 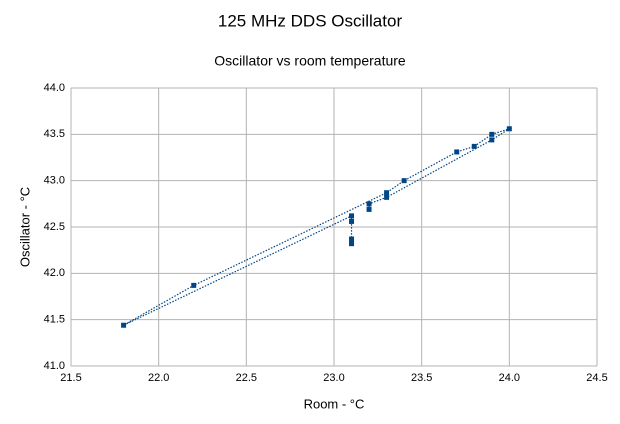 I want to click on y-tick-label: 44.0, so click(x=54, y=88).